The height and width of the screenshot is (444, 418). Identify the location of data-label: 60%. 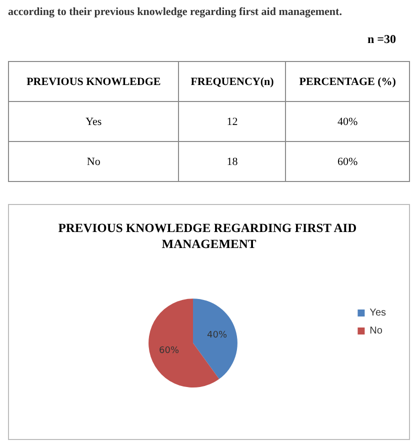
(169, 351).